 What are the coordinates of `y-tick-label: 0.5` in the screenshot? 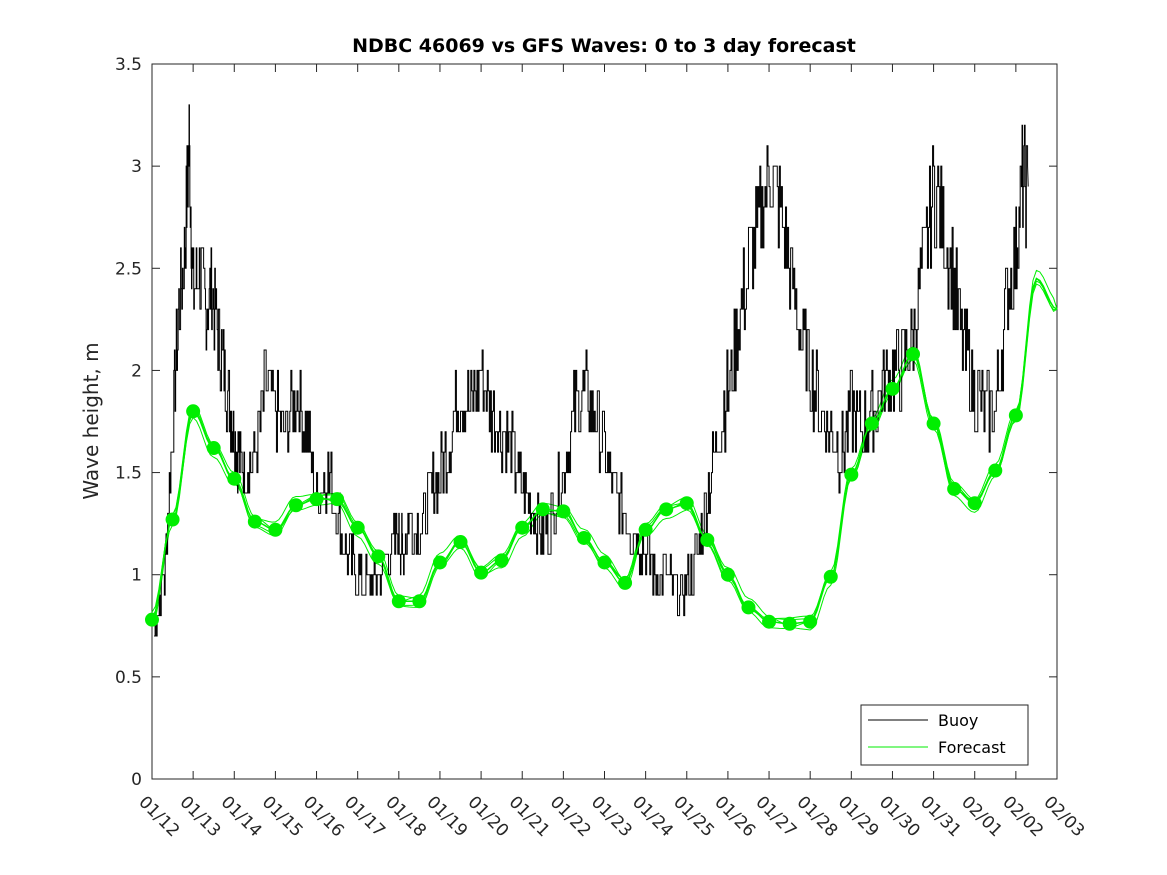 It's located at (128, 678).